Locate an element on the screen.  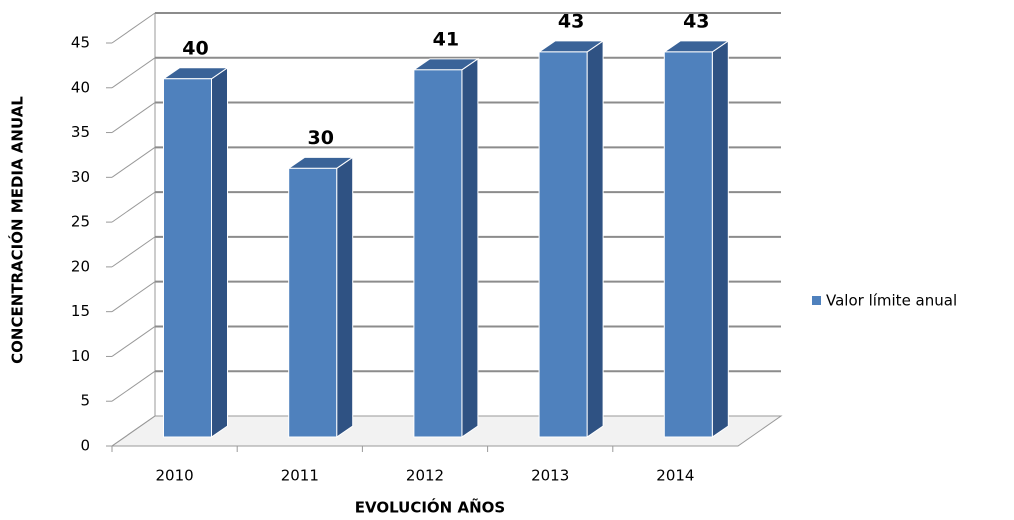
y-tick-label: 30 is located at coordinates (80, 177).